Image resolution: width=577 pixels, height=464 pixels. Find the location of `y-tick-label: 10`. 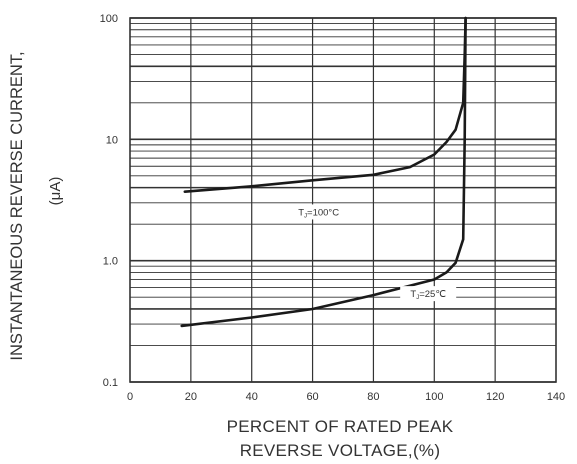

y-tick-label: 10 is located at coordinates (112, 140).